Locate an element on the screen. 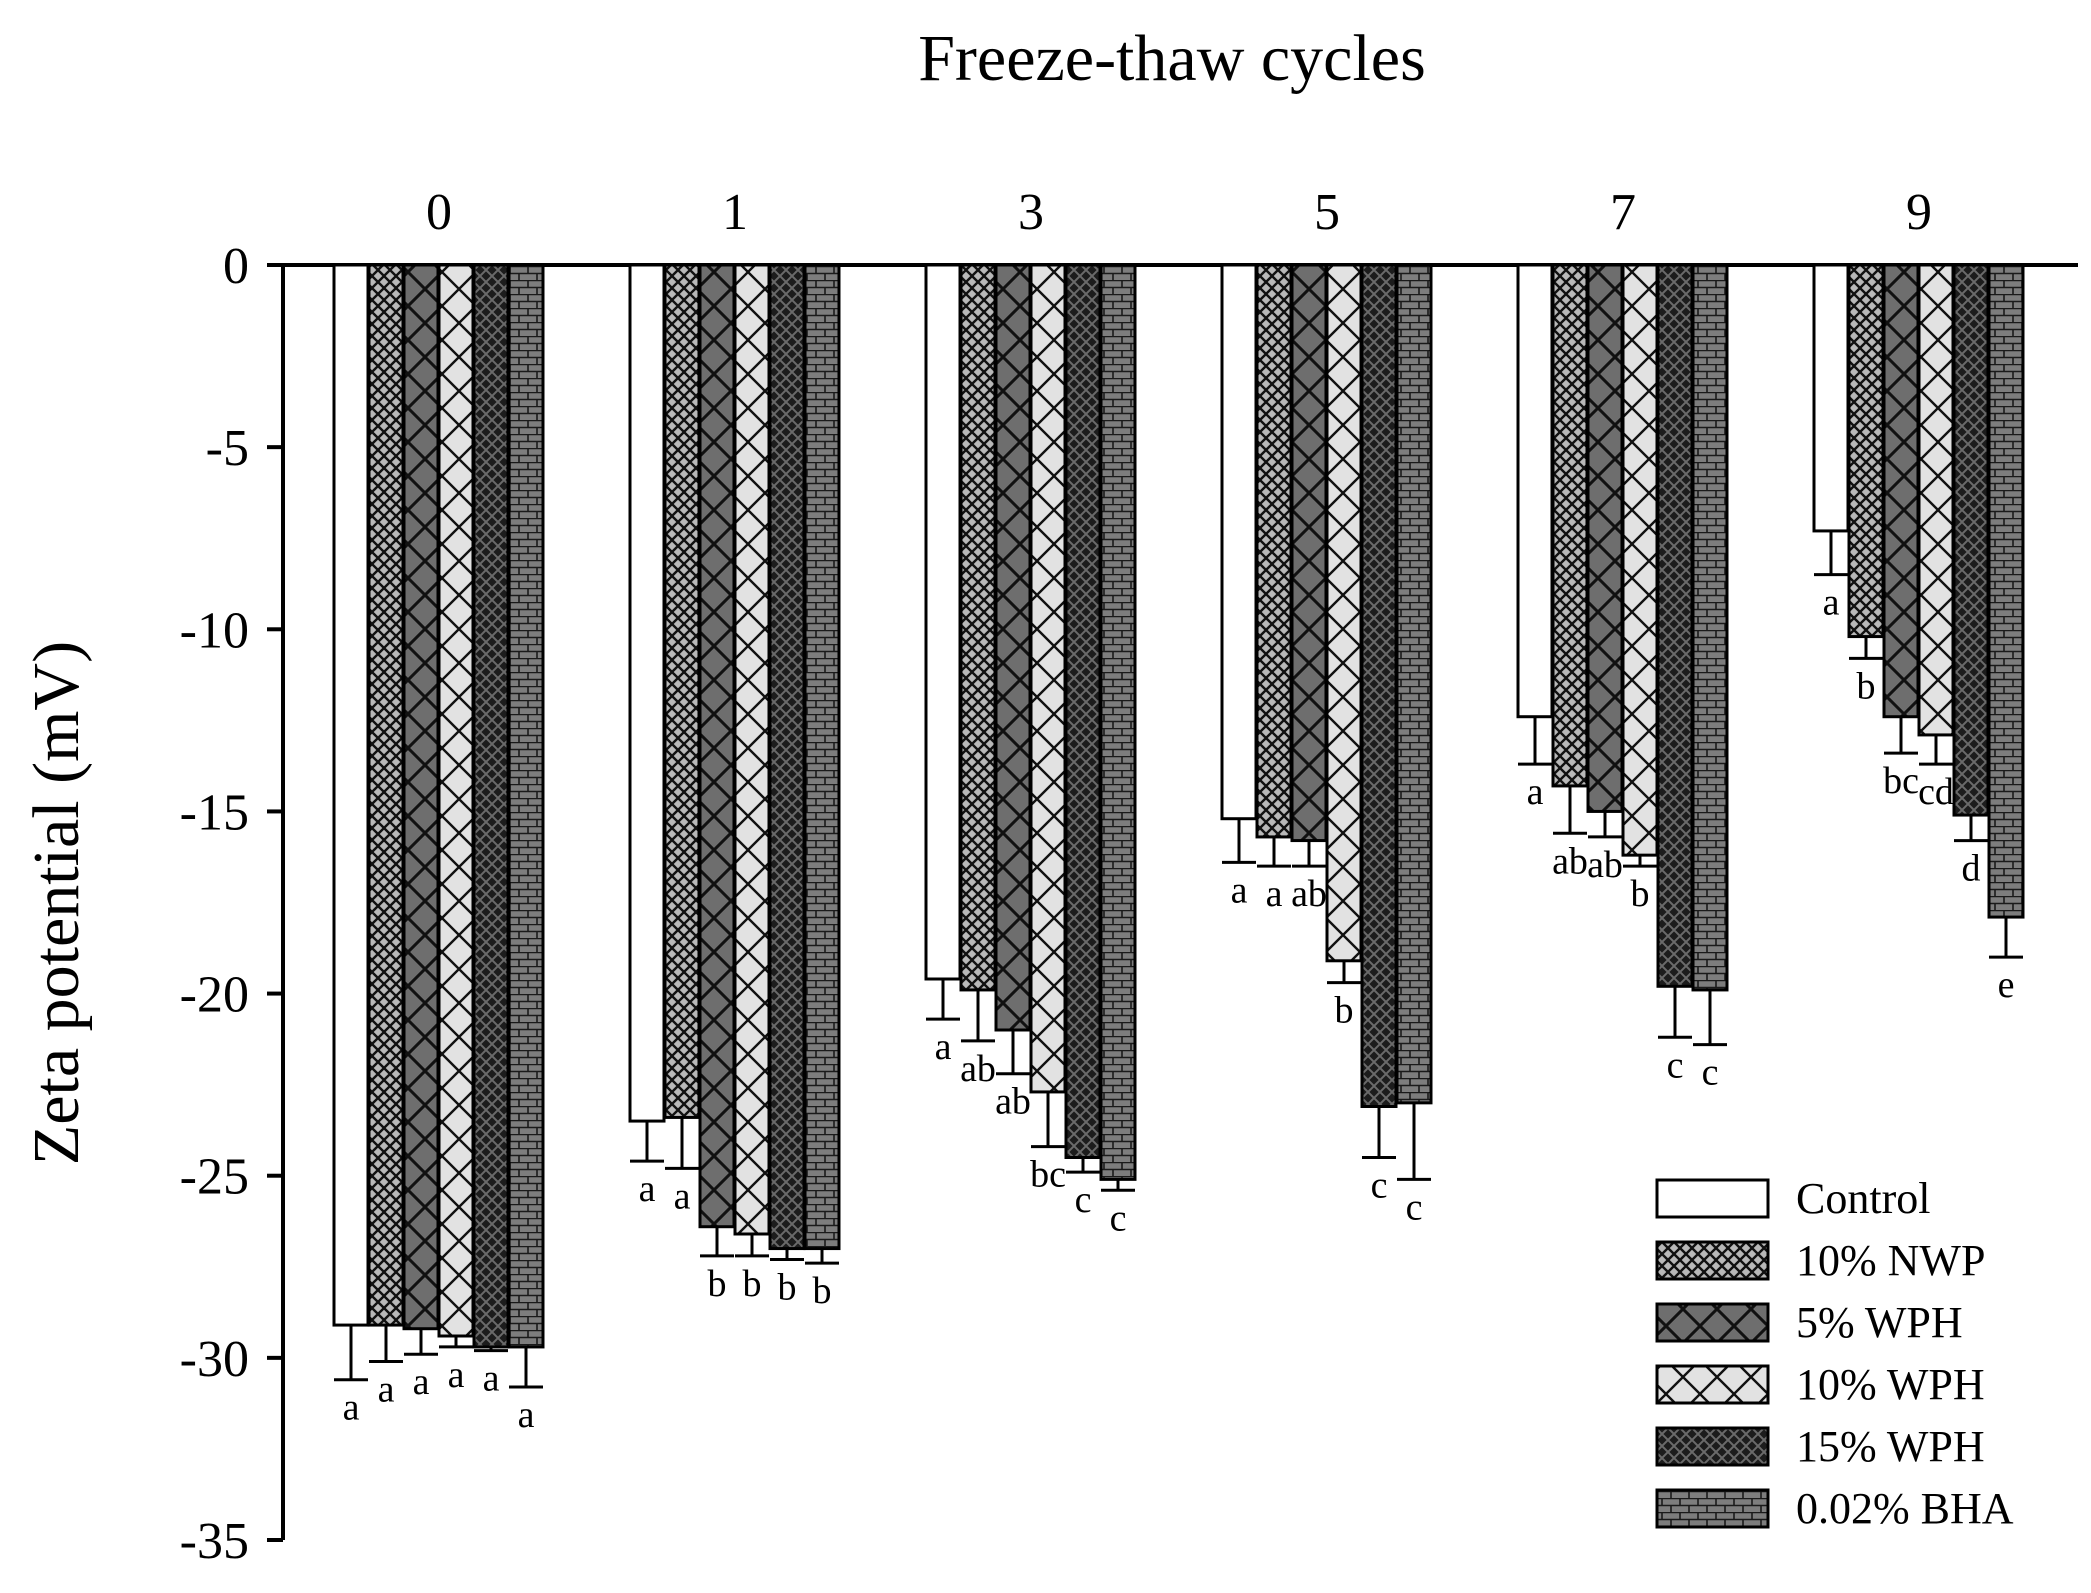 The image size is (2091, 1593). legend-label: Control is located at coordinates (1863, 1198).